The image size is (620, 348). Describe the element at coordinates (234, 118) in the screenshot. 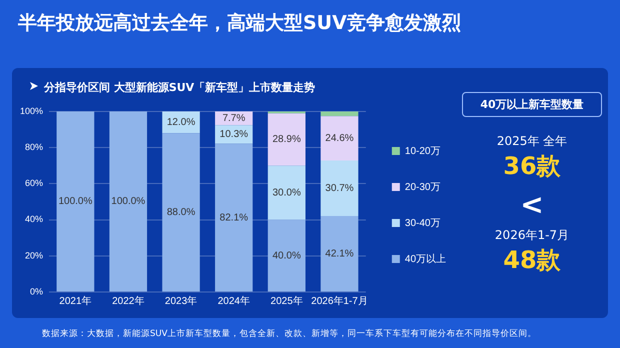

I see `data-label: 7.7%` at that location.